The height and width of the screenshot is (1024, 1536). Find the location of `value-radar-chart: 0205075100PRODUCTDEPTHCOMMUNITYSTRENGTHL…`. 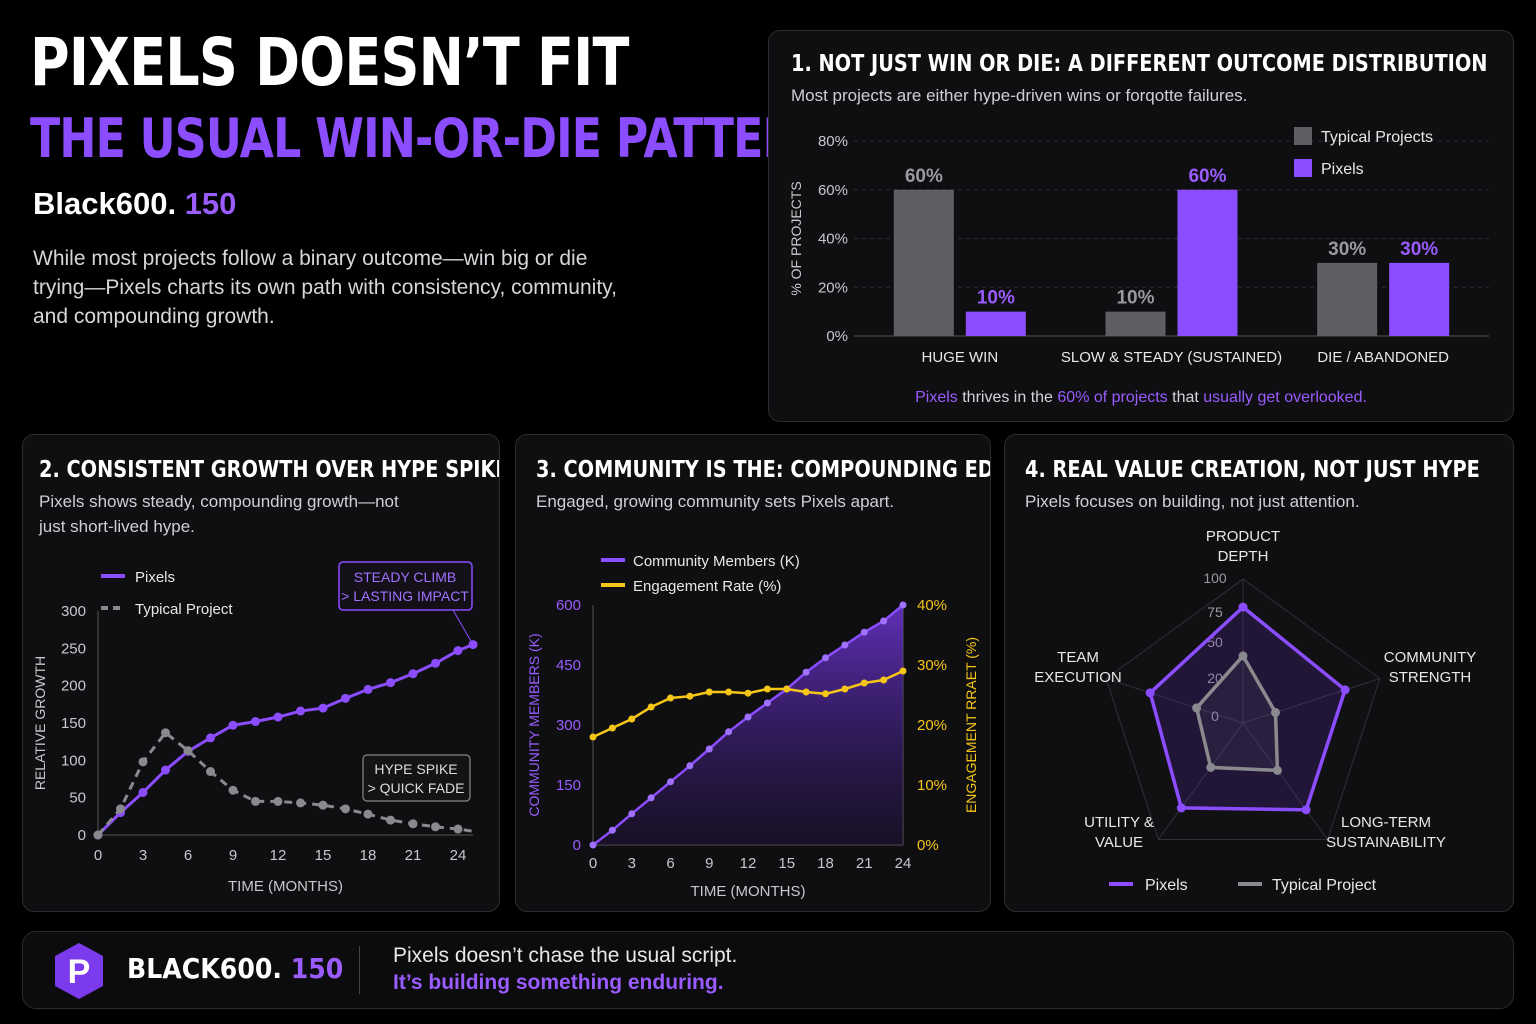

value-radar-chart: 0205075100PRODUCTDEPTHCOMMUNITYSTRENGTHL… is located at coordinates (1255, 711).